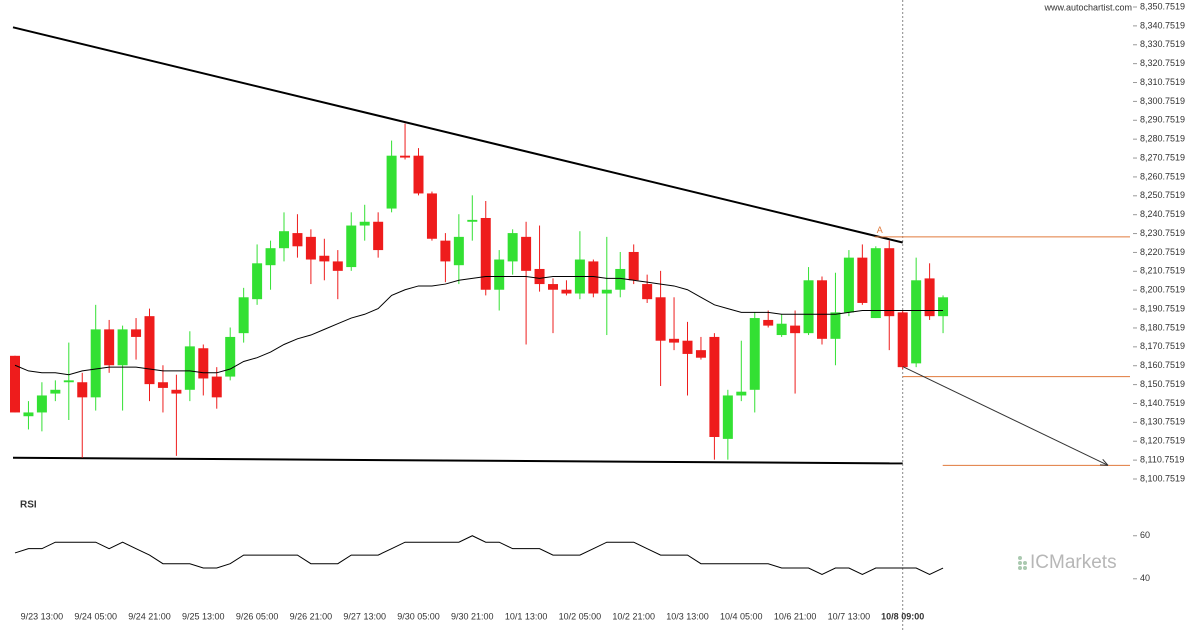  Describe the element at coordinates (1162, 157) in the screenshot. I see `y-tick-label: 8,270.7519` at that location.